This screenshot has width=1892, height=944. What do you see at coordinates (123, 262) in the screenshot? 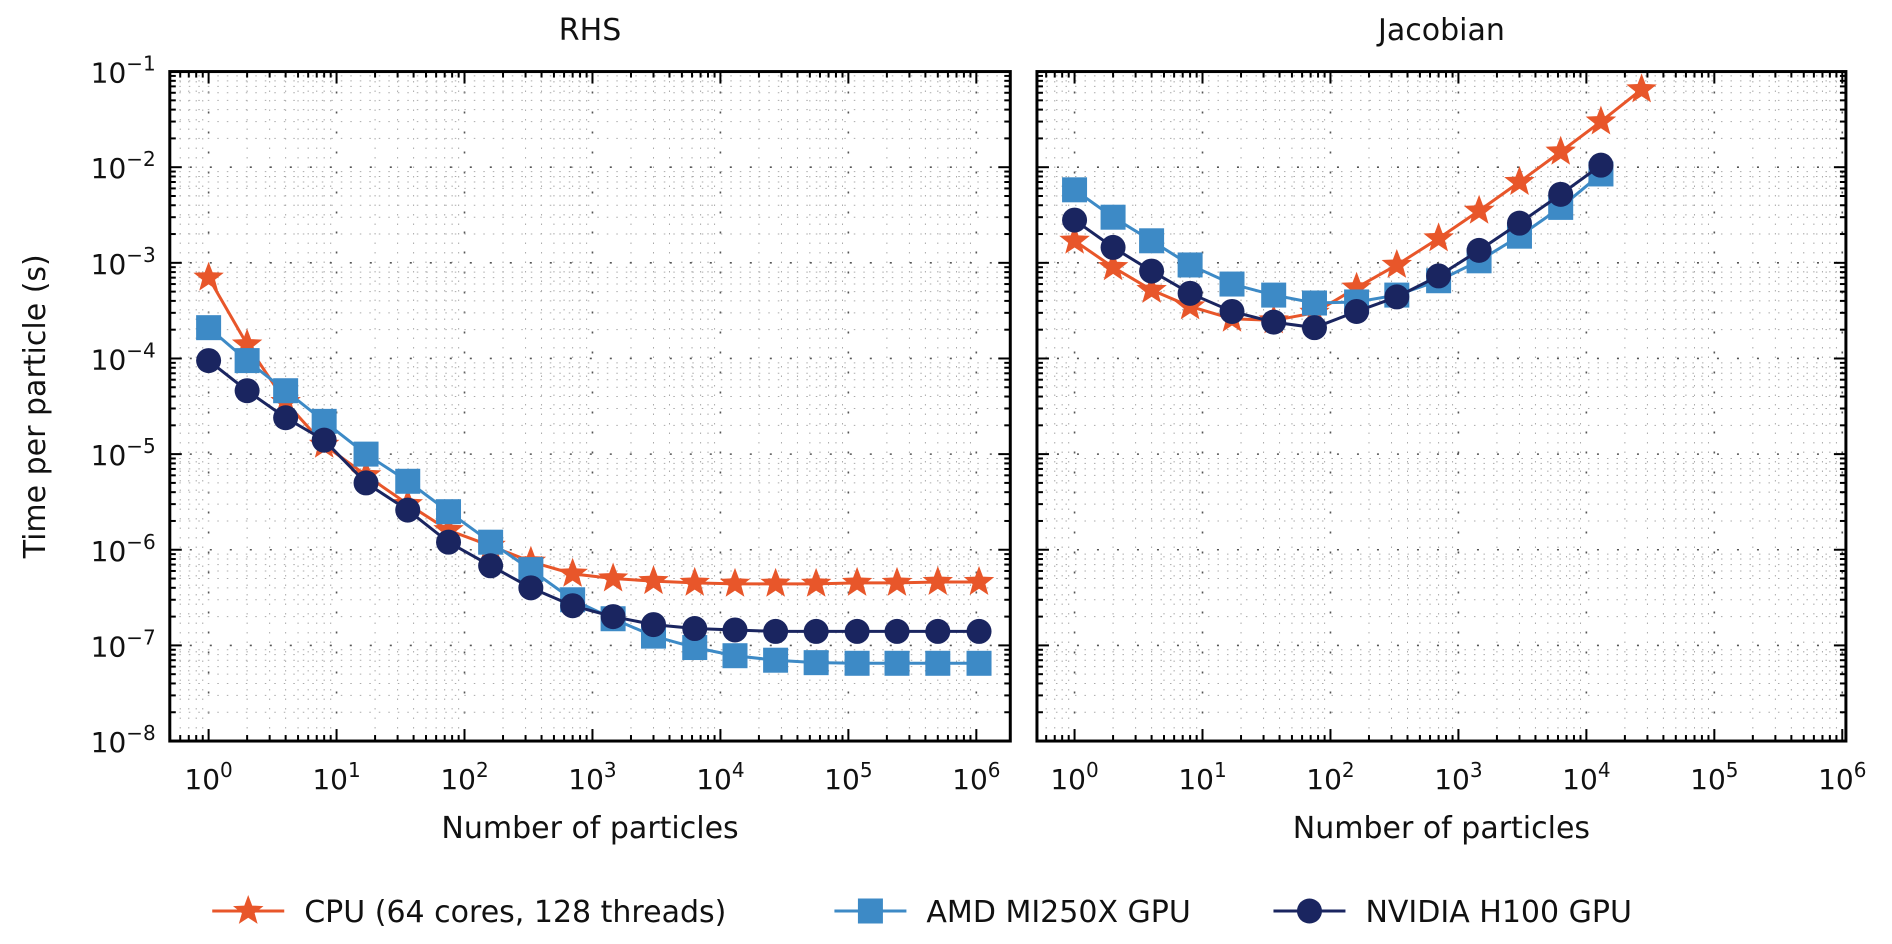
I see `y-tick-label: 10⁻³` at bounding box center [123, 262].